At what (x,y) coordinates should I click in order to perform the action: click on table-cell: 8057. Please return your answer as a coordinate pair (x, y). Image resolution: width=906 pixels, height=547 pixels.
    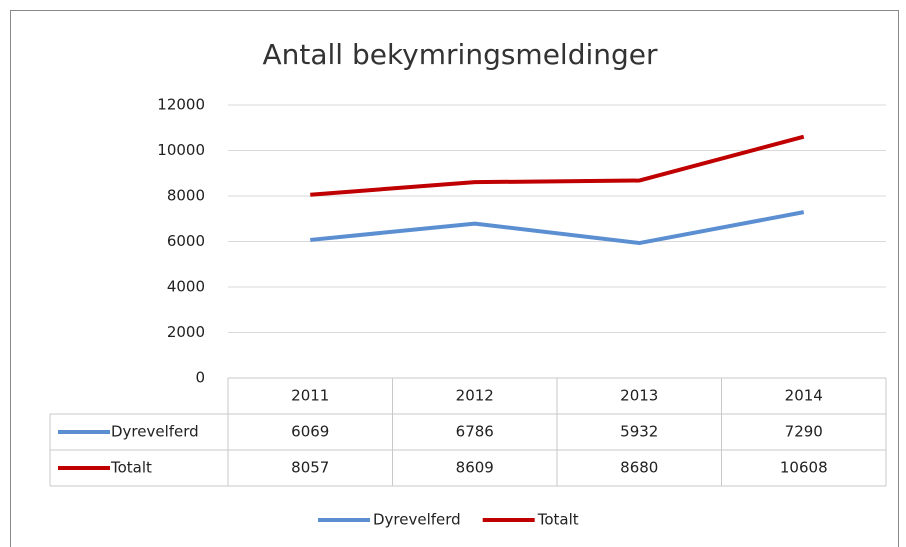
    Looking at the image, I should click on (310, 468).